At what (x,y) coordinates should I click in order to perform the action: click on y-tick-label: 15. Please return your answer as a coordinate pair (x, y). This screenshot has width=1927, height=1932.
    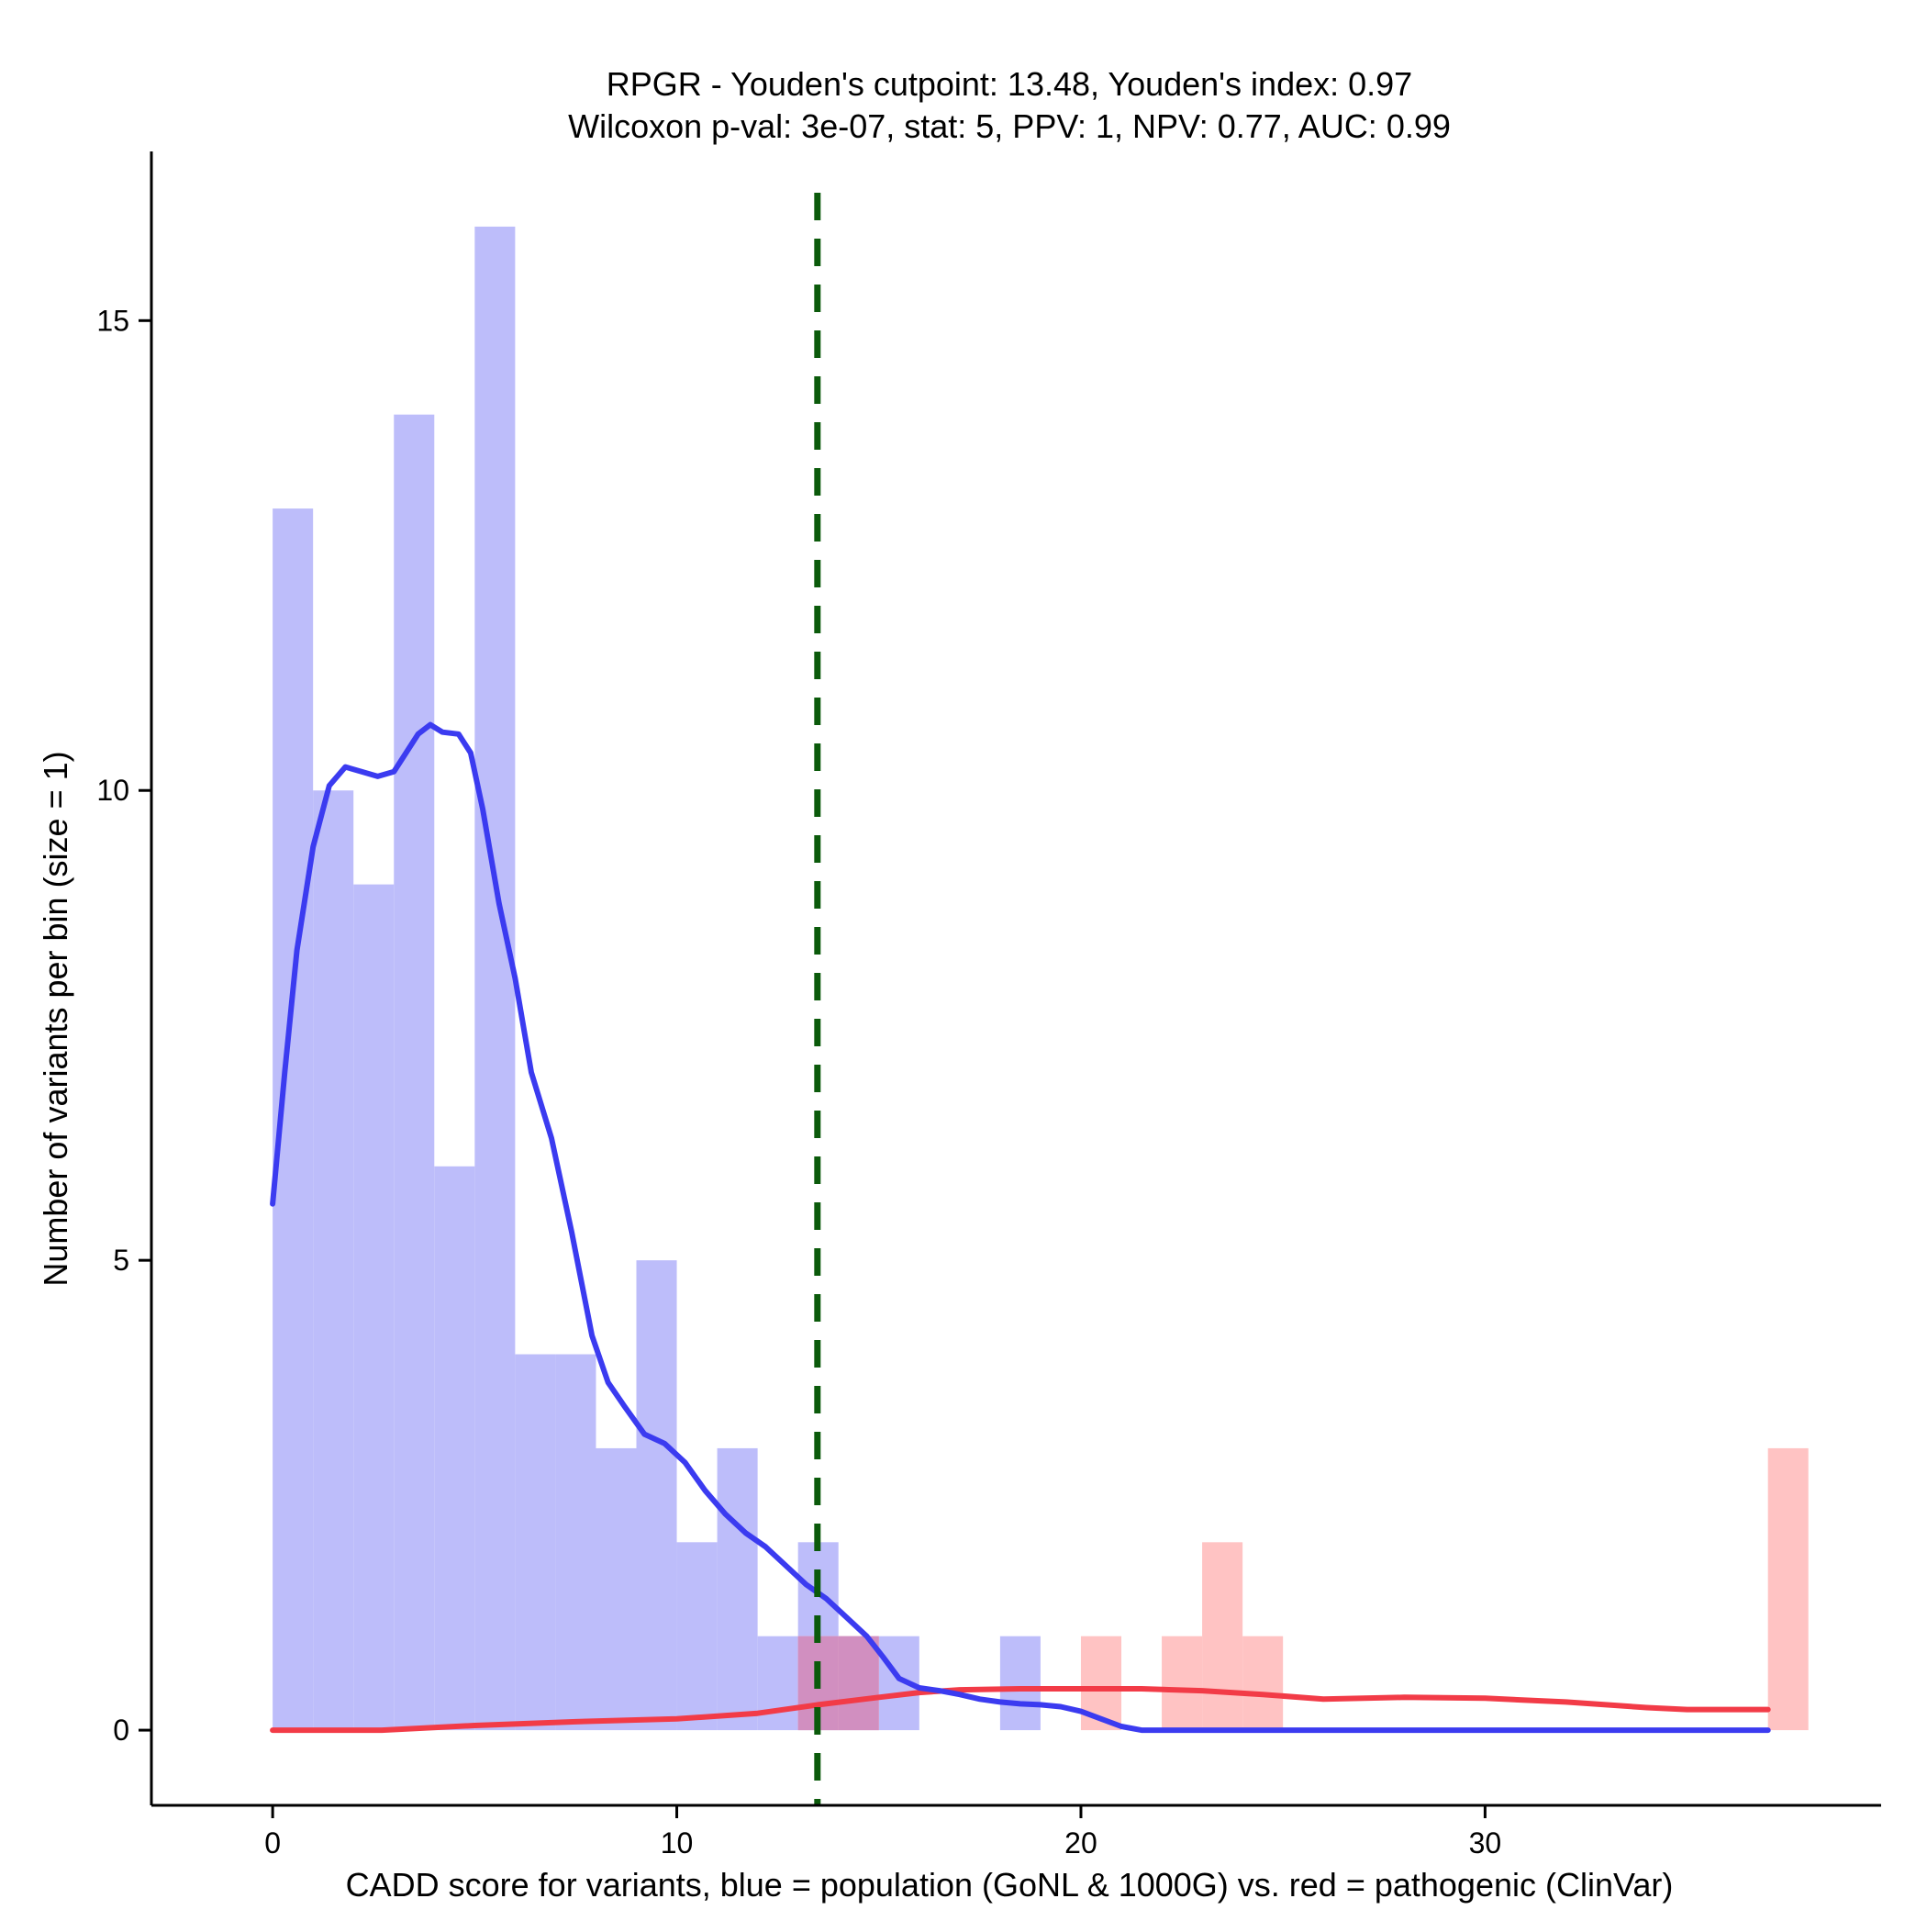
    Looking at the image, I should click on (112, 321).